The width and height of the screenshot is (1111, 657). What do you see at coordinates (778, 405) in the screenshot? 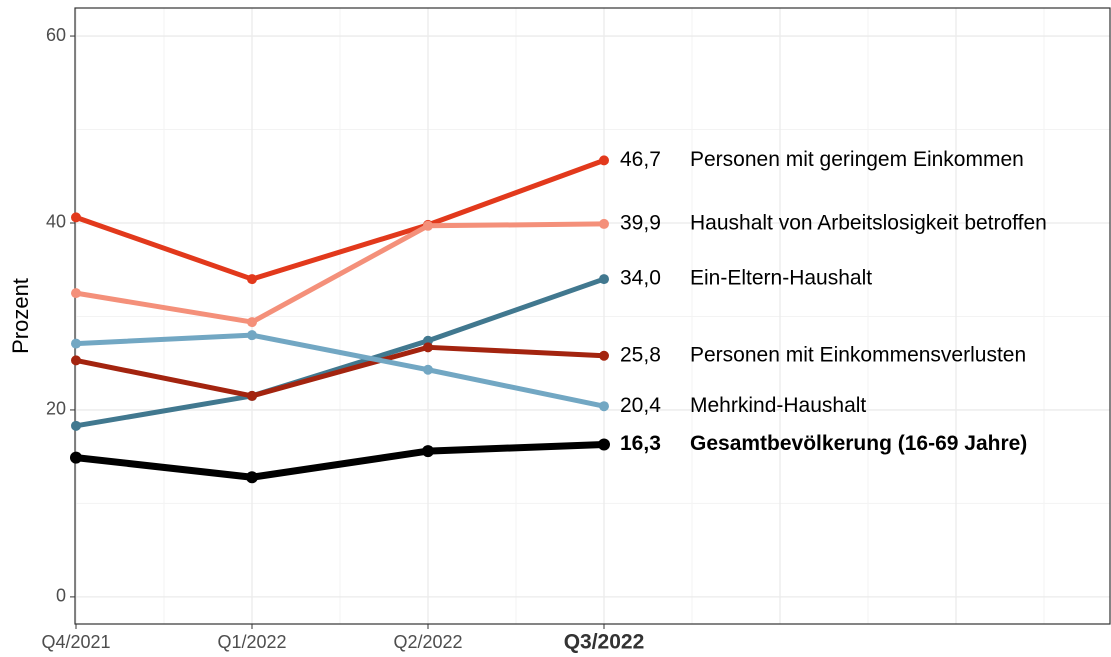
I see `series-label: Mehrkind-Haushalt` at bounding box center [778, 405].